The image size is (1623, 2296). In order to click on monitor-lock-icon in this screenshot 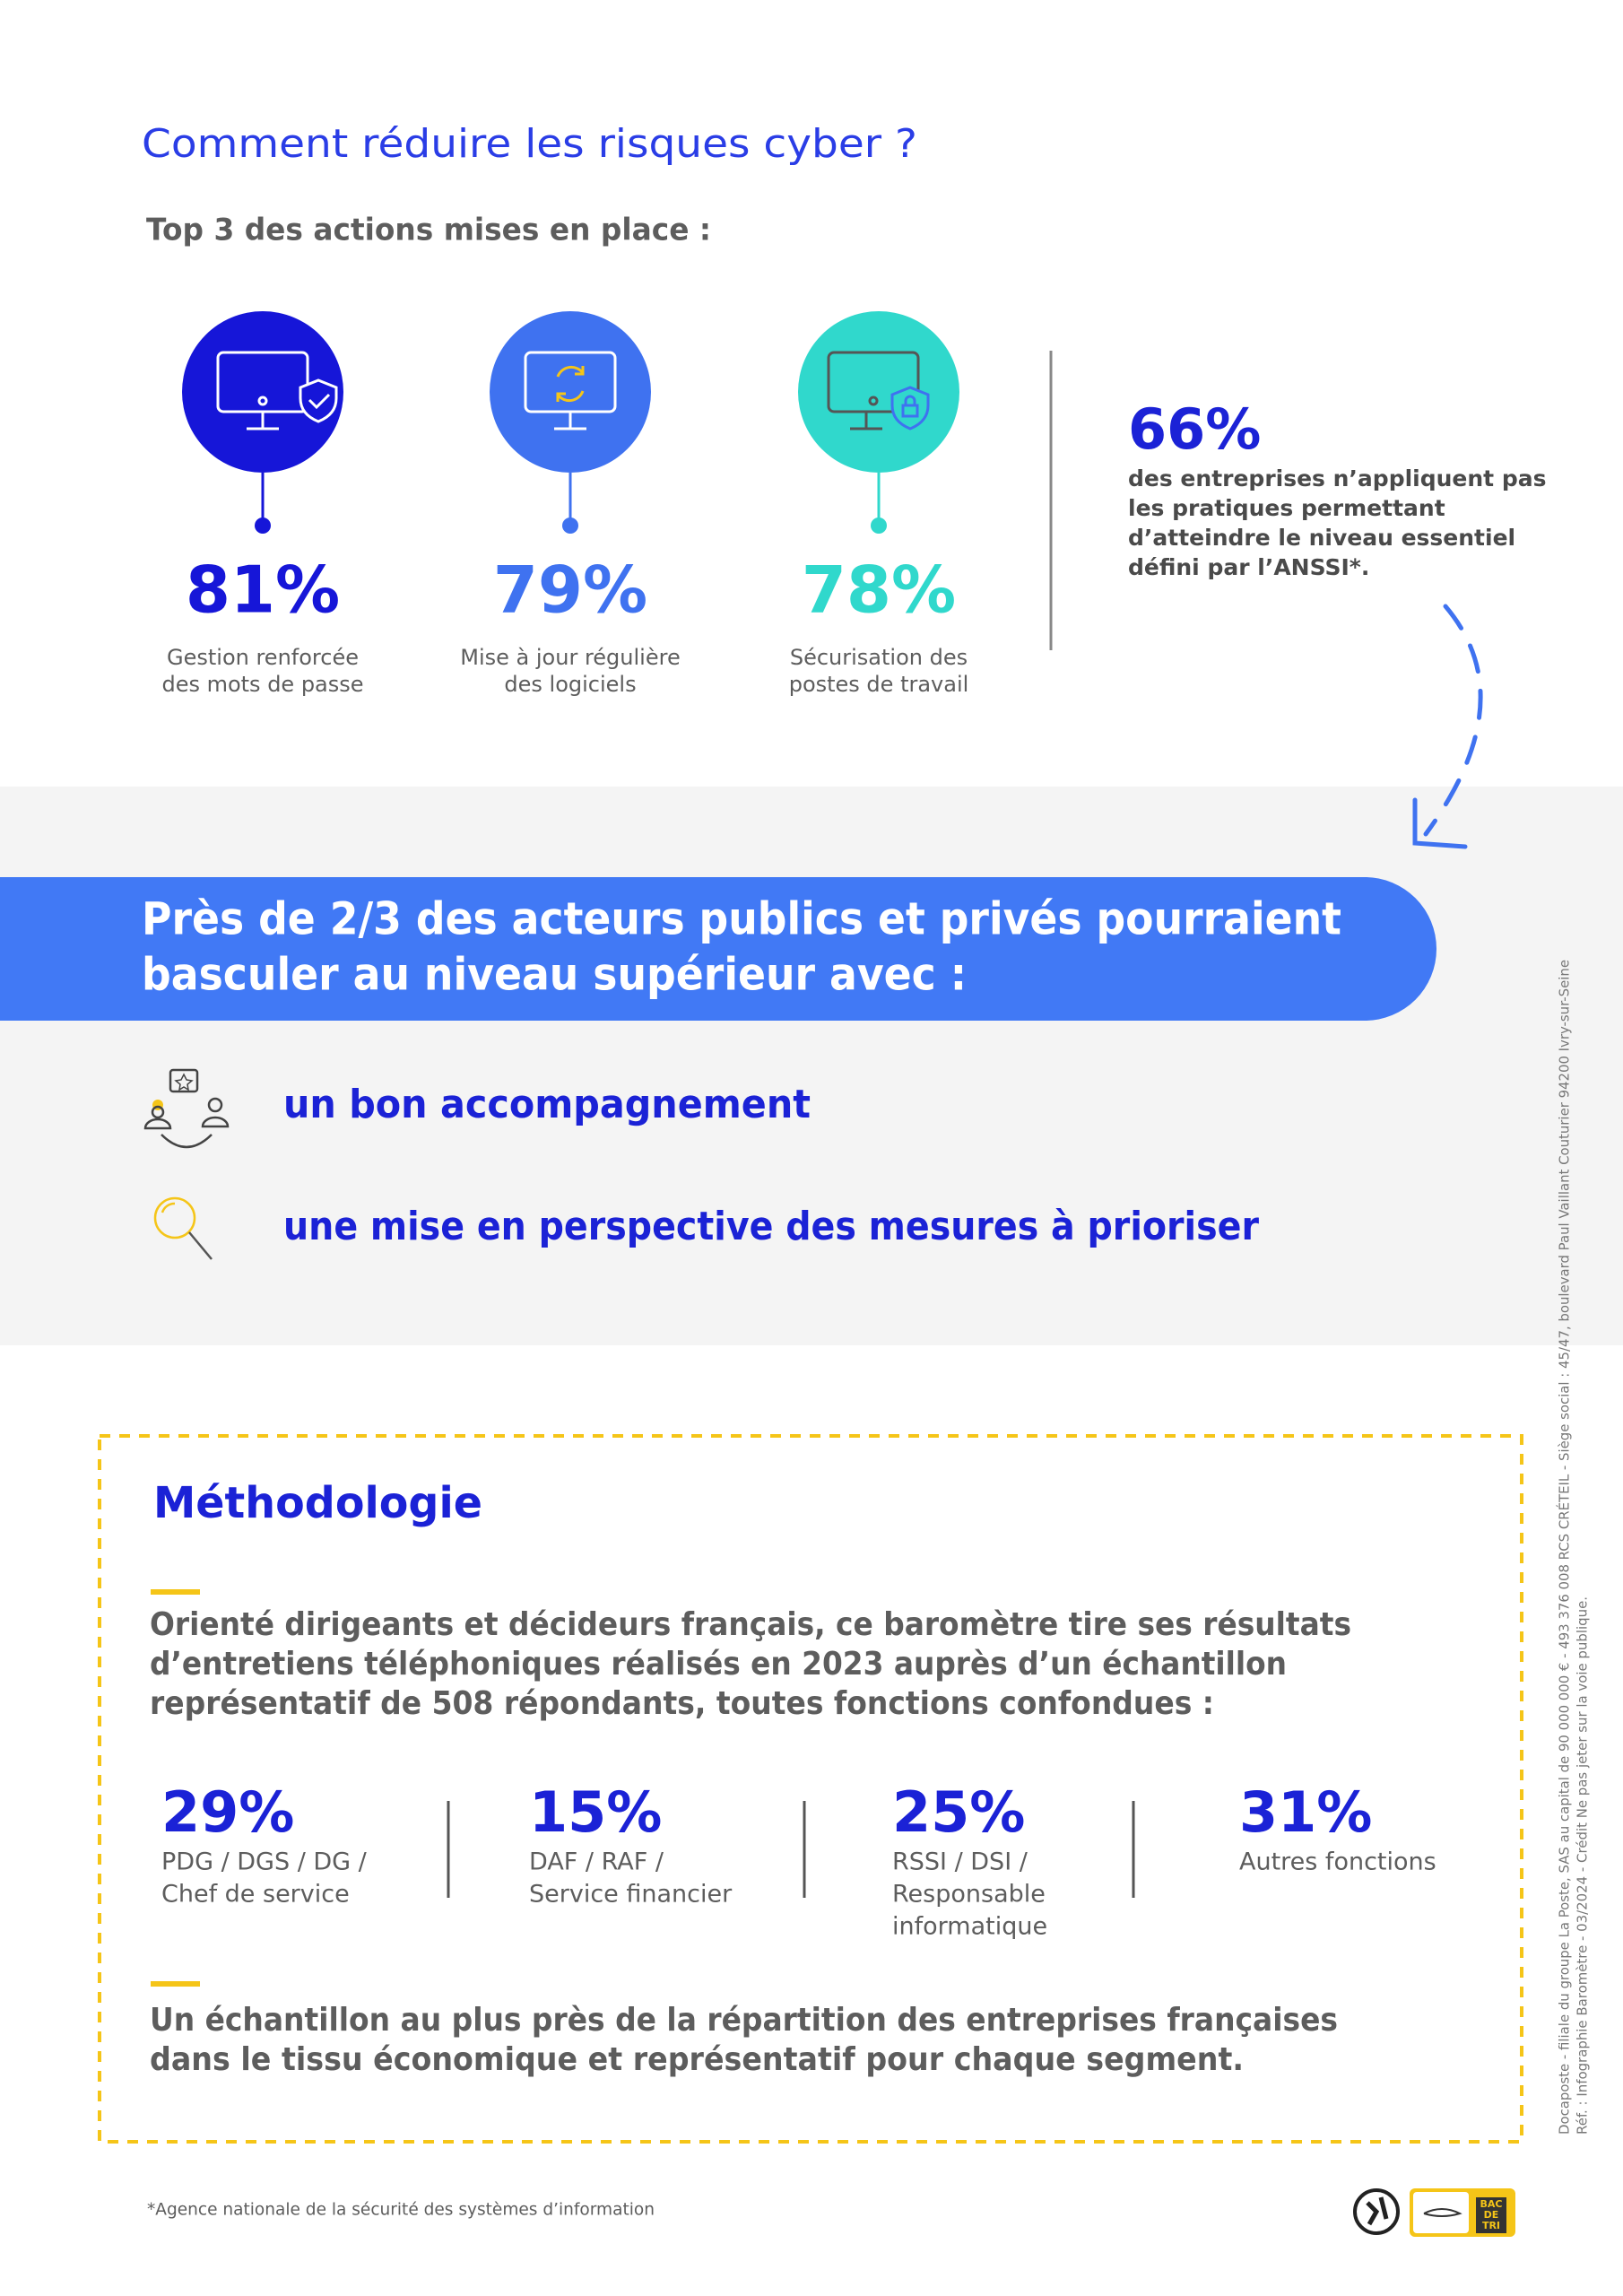, I will do `click(878, 390)`.